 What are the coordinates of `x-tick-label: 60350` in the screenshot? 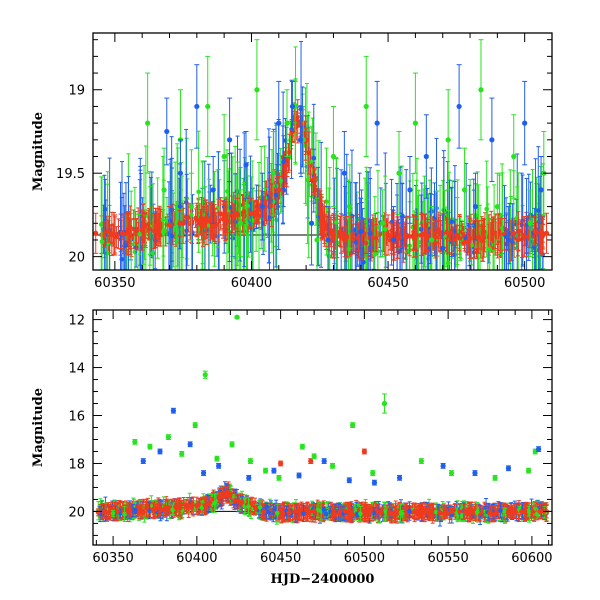 It's located at (114, 283).